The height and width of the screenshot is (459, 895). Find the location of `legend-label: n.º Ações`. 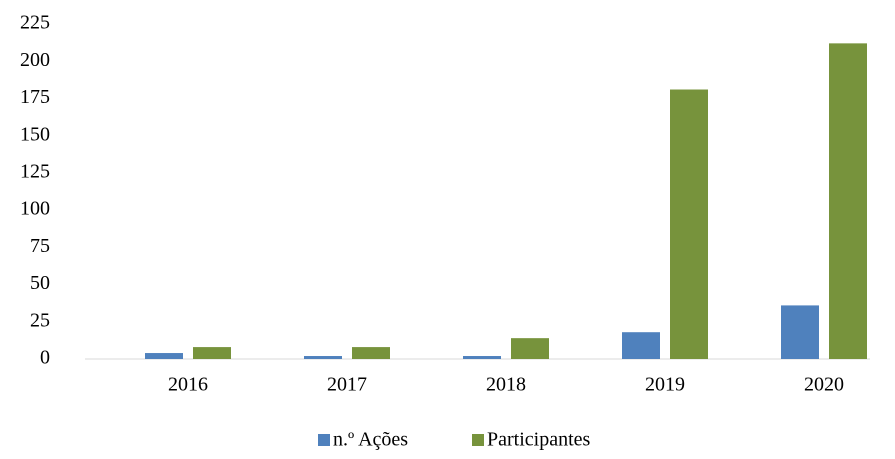

legend-label: n.º Ações is located at coordinates (370, 440).